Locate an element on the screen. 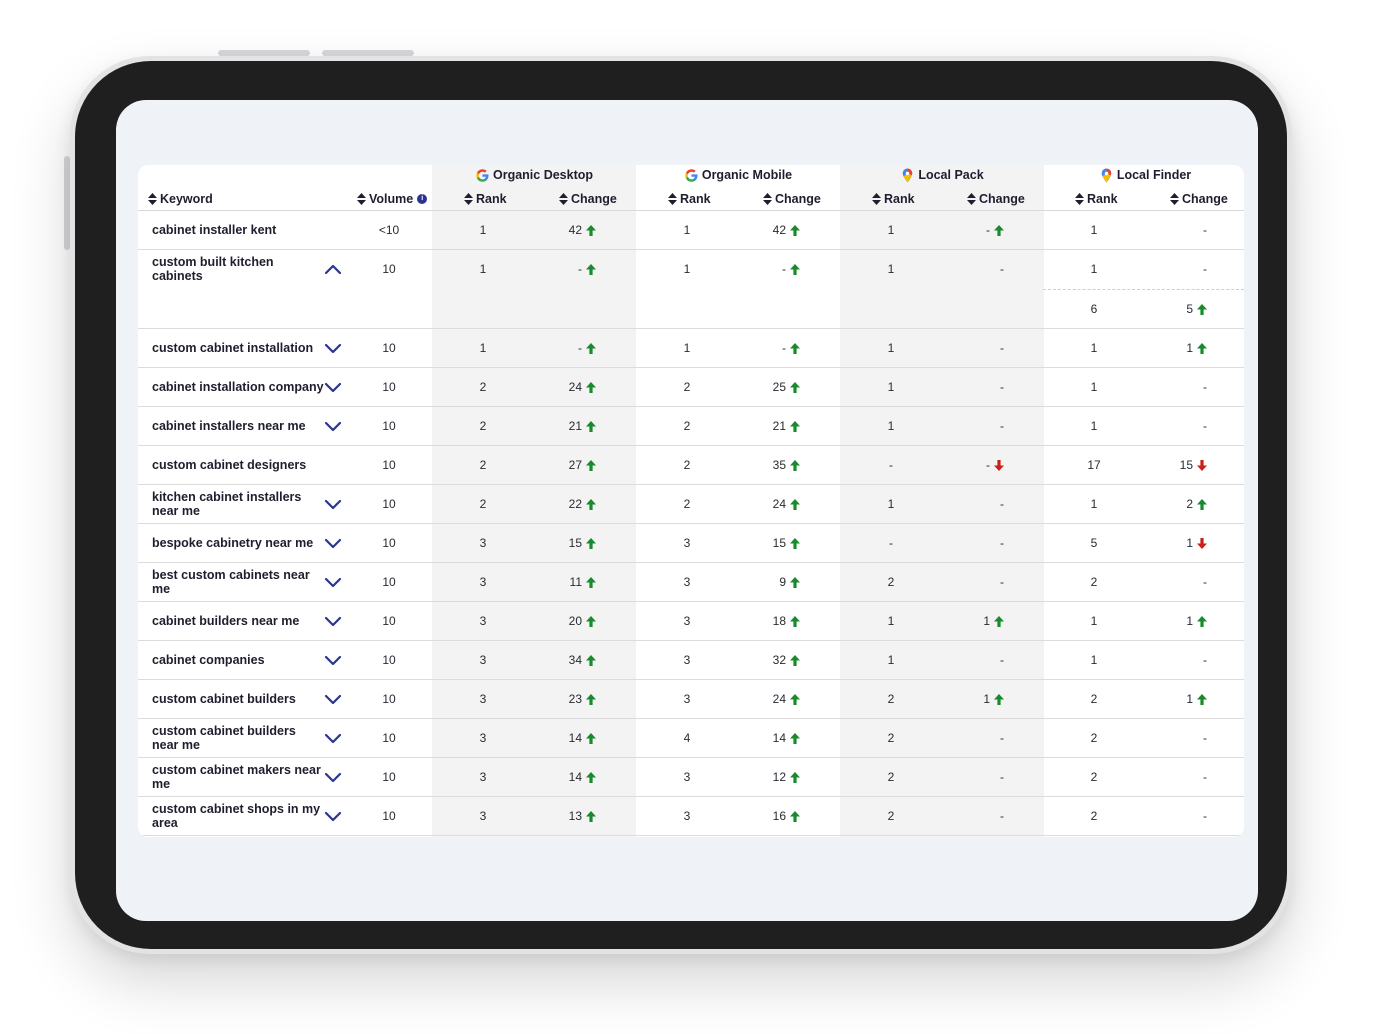  table-row: custom cabinet builders 10 3 23 3 24 2 1 2 1 is located at coordinates (691, 699).